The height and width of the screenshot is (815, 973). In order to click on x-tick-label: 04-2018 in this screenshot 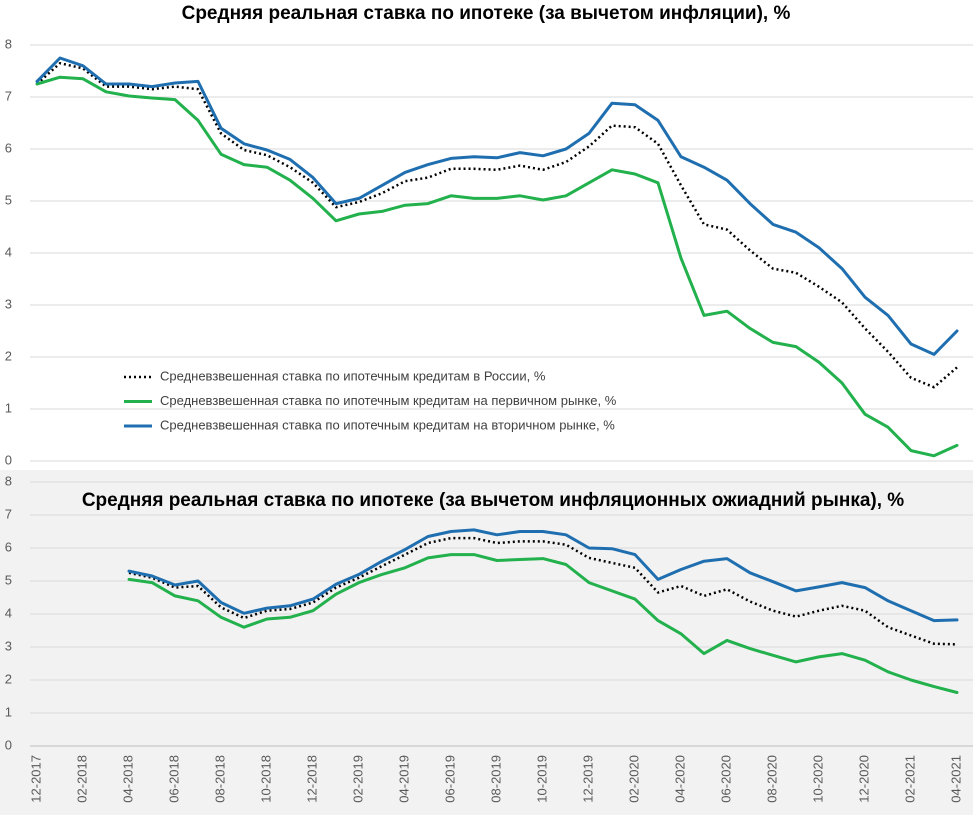, I will do `click(127, 779)`.